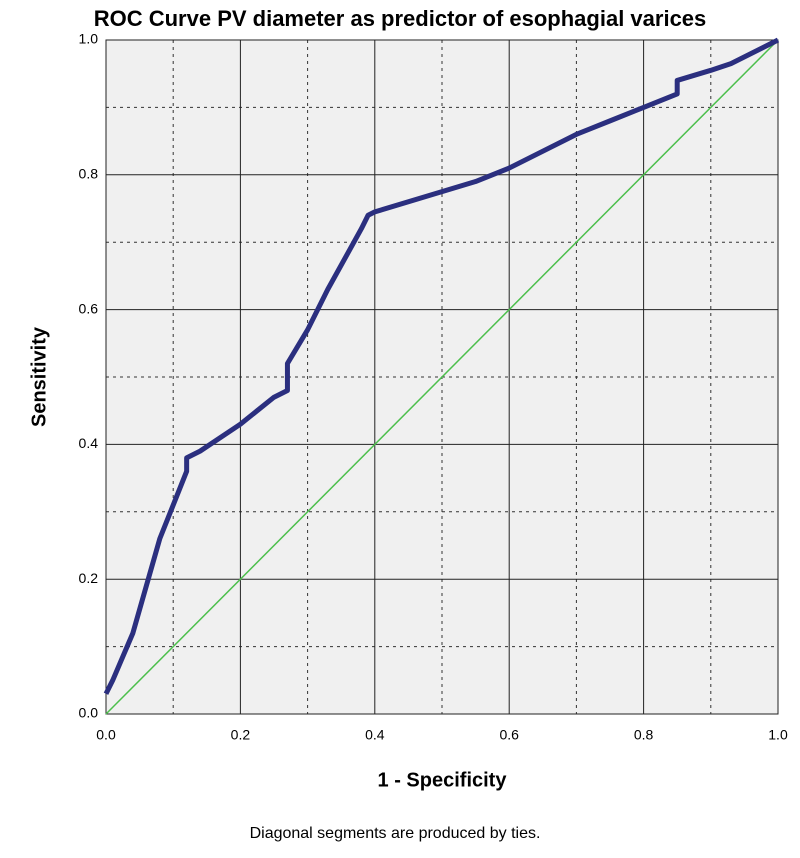 The height and width of the screenshot is (858, 800). What do you see at coordinates (395, 833) in the screenshot?
I see `footnote: Diagonal segments are produced by ties.` at bounding box center [395, 833].